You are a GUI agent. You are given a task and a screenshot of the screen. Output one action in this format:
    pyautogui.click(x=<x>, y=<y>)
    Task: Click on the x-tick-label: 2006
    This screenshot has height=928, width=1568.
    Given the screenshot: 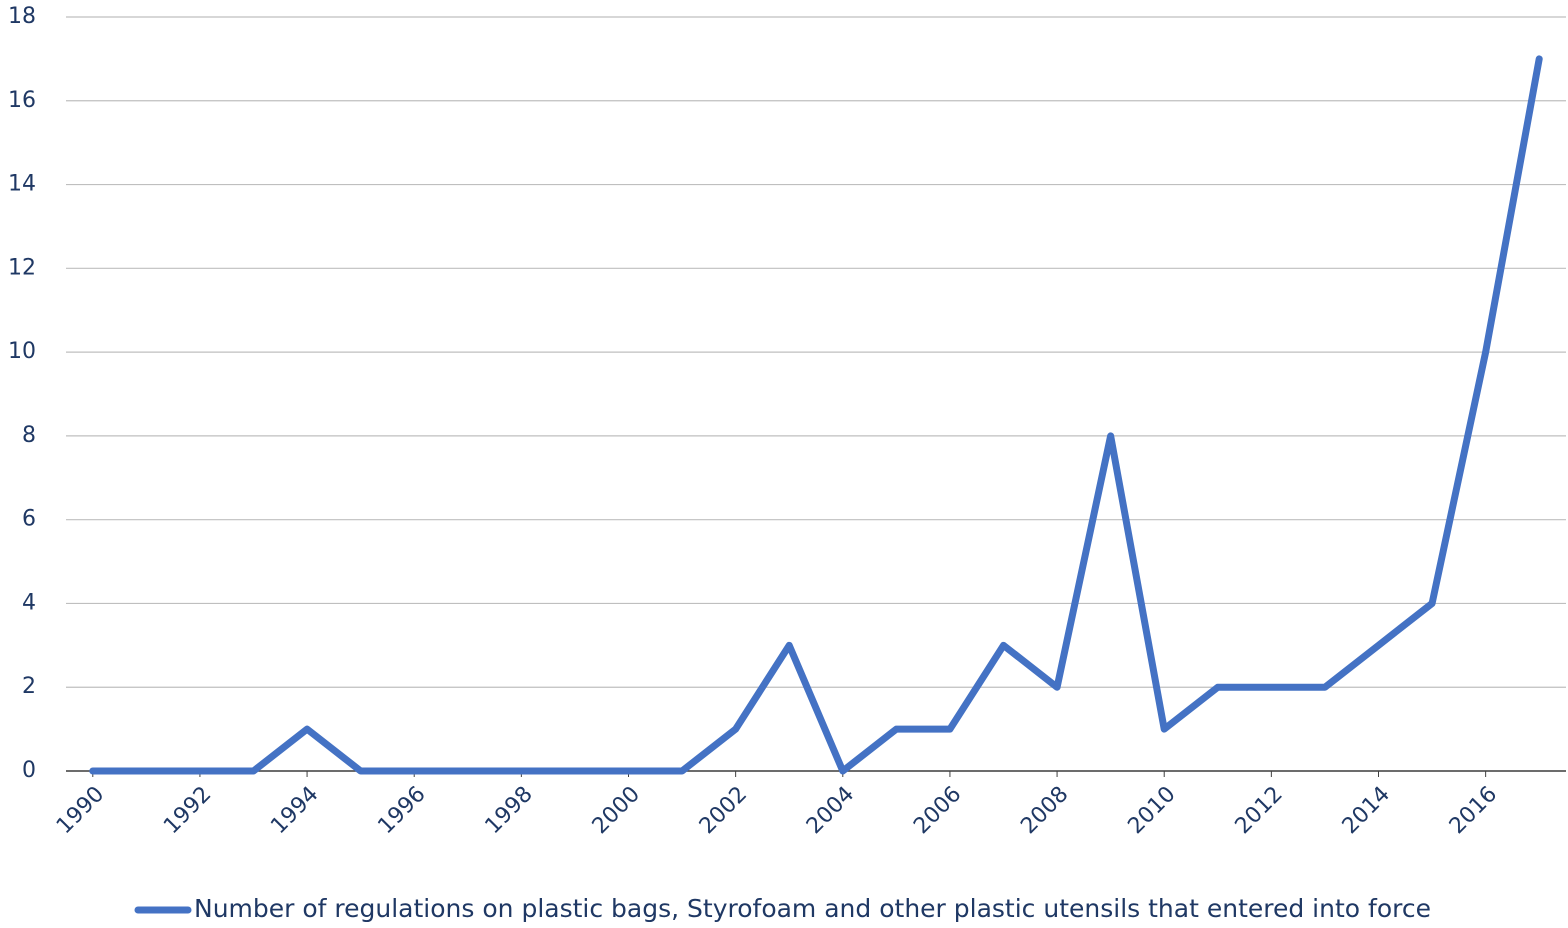 What is the action you would take?
    pyautogui.click(x=937, y=810)
    